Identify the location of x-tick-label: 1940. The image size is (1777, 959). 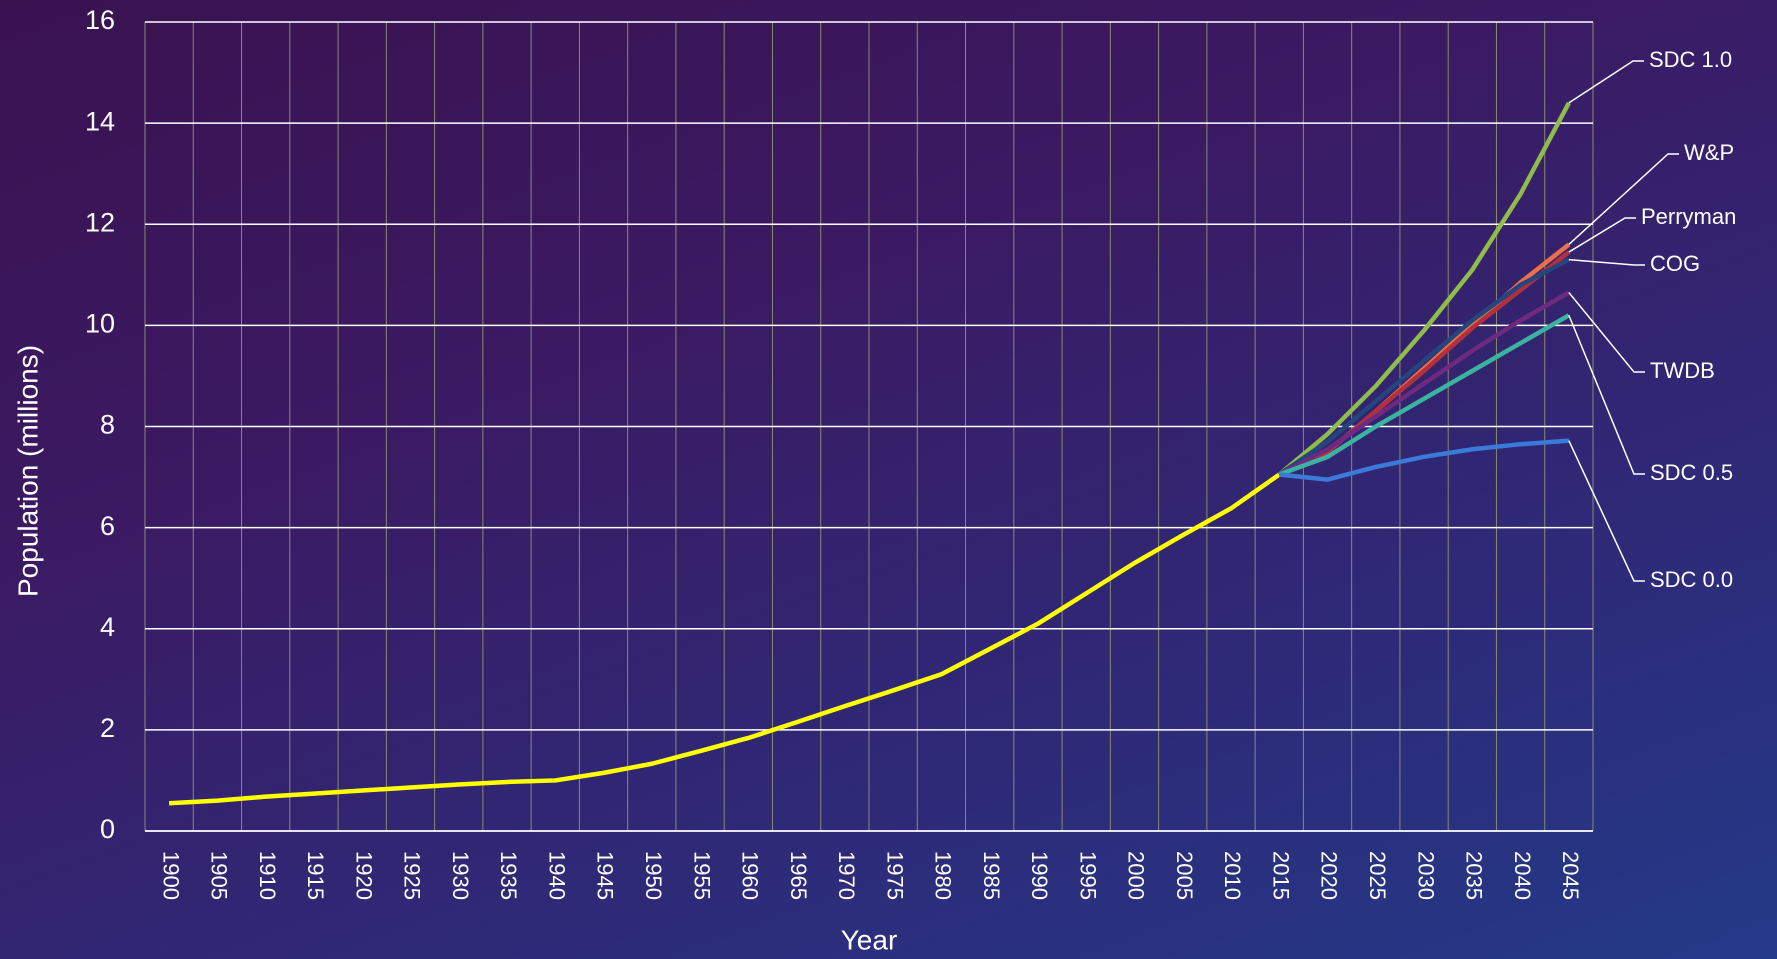
(556, 875).